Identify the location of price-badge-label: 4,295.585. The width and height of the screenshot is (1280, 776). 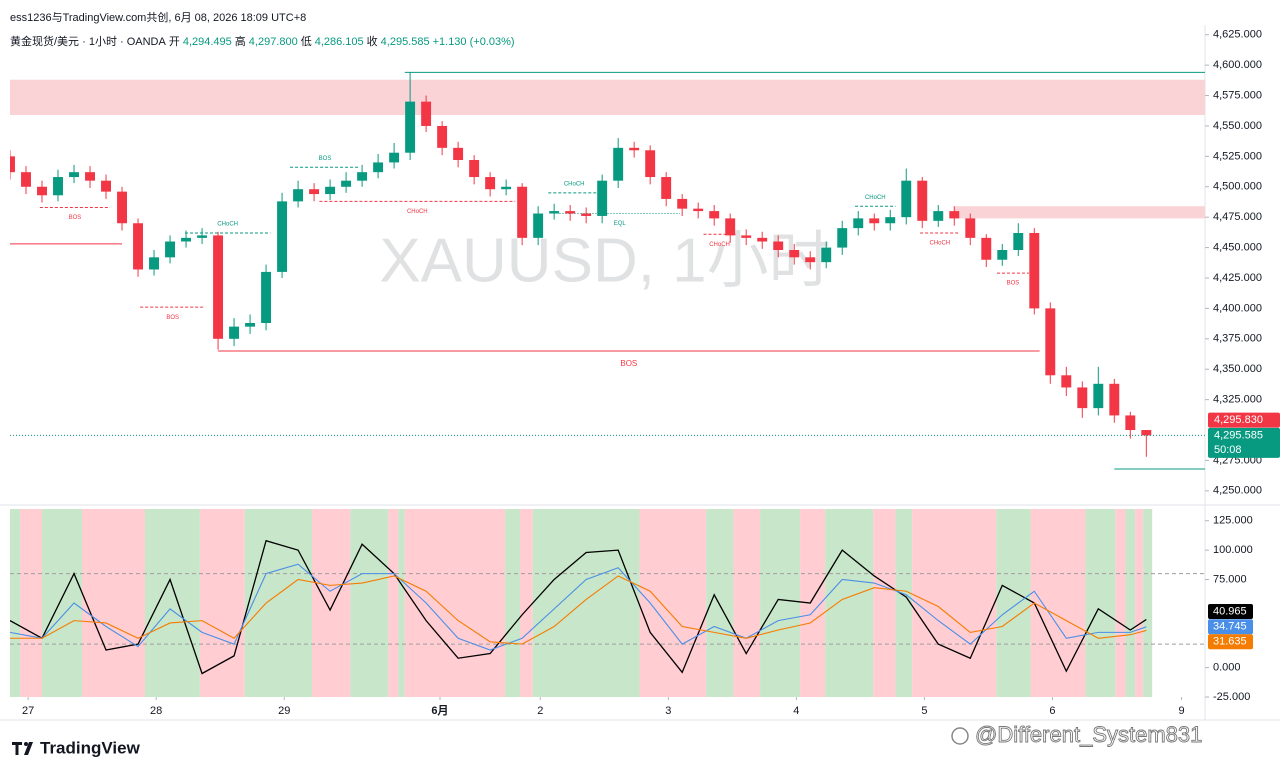
(1238, 435).